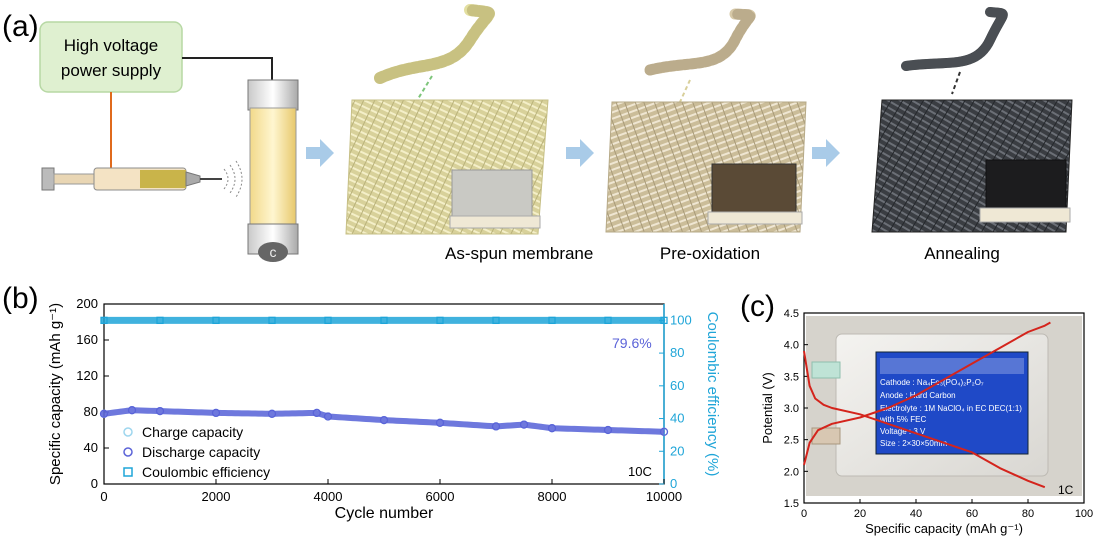  What do you see at coordinates (951, 408) in the screenshot?
I see `label-electrolyte: Electrolyte : 1M NaClO₄ in EC DEC(1:1)` at bounding box center [951, 408].